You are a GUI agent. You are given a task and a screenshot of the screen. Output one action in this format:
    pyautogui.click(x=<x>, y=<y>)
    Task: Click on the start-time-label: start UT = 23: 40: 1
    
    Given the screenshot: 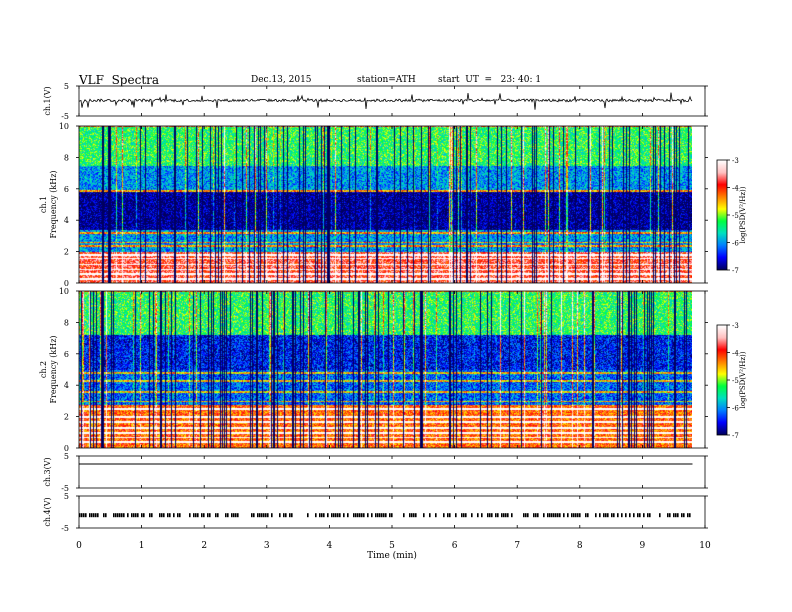 What is the action you would take?
    pyautogui.click(x=490, y=80)
    